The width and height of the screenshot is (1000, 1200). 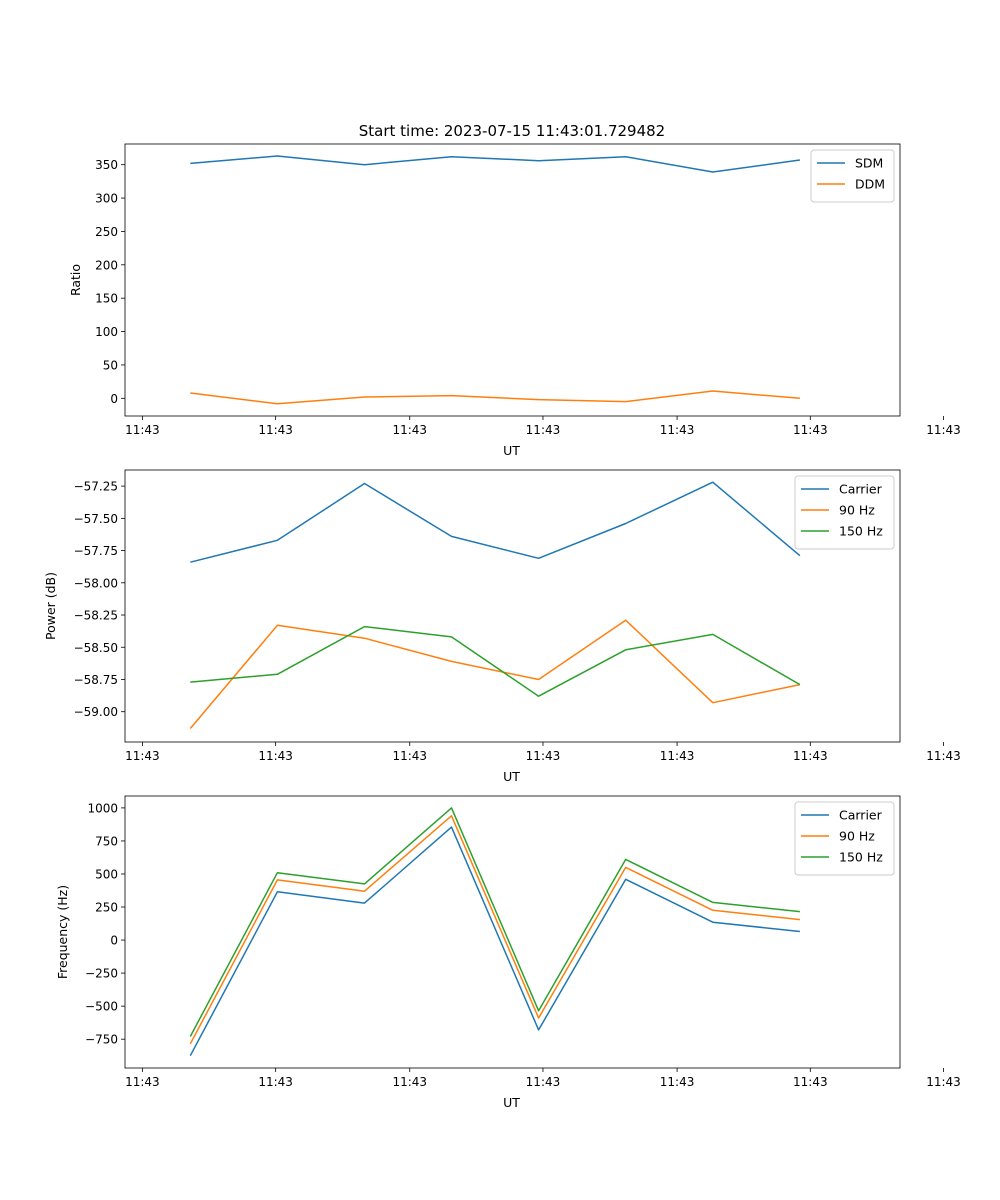 What do you see at coordinates (869, 163) in the screenshot?
I see `legend-label: SDM` at bounding box center [869, 163].